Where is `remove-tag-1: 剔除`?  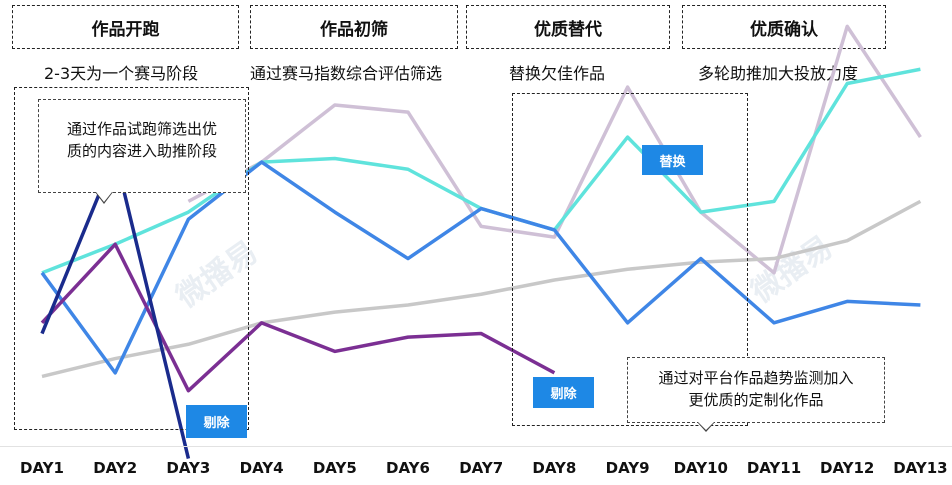 remove-tag-1: 剔除 is located at coordinates (216, 421).